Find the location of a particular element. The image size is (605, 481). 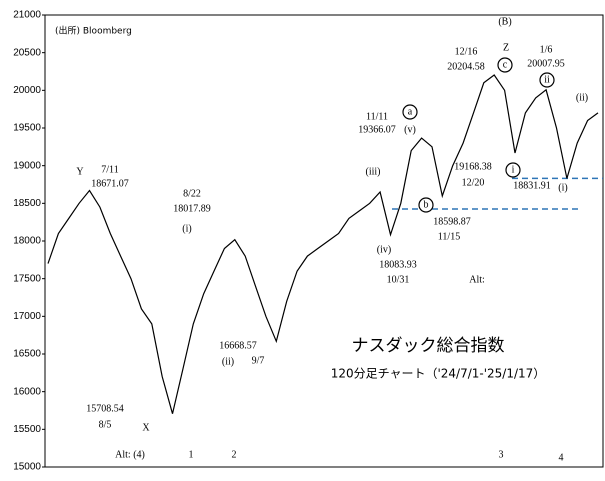

annotation: i is located at coordinates (513, 169).